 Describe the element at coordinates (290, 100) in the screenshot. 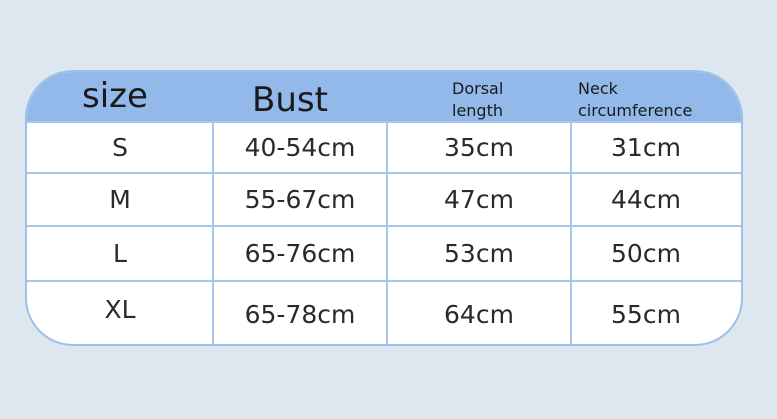

I see `header-bust: Bust` at that location.